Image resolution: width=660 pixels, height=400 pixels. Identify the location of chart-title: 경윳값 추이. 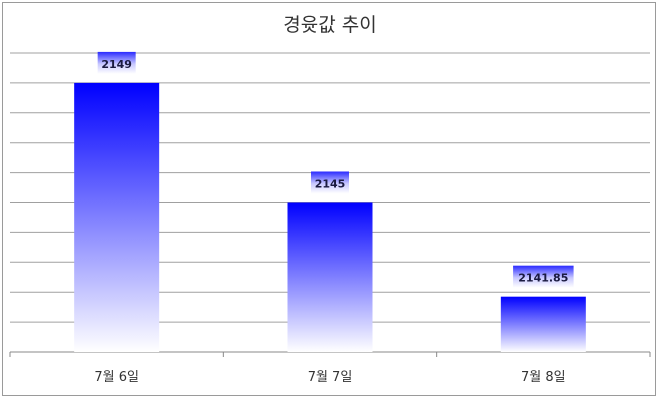
(330, 25).